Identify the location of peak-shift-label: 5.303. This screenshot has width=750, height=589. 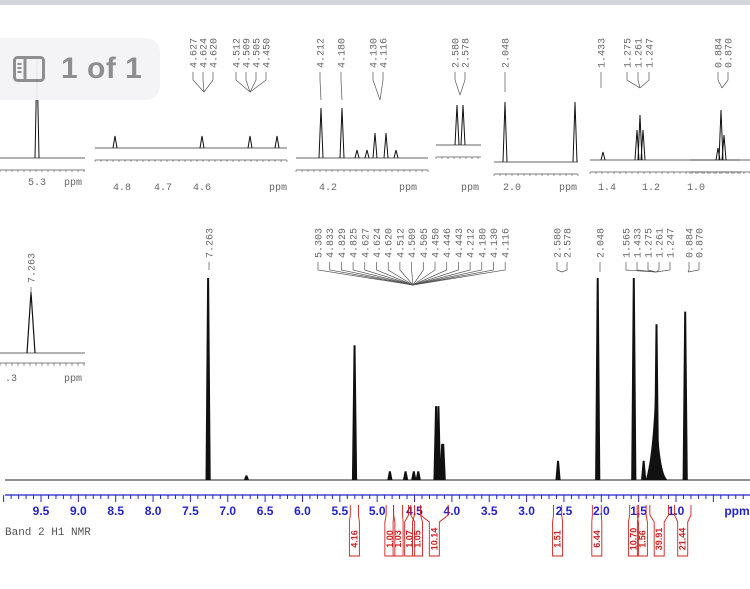
(320, 243).